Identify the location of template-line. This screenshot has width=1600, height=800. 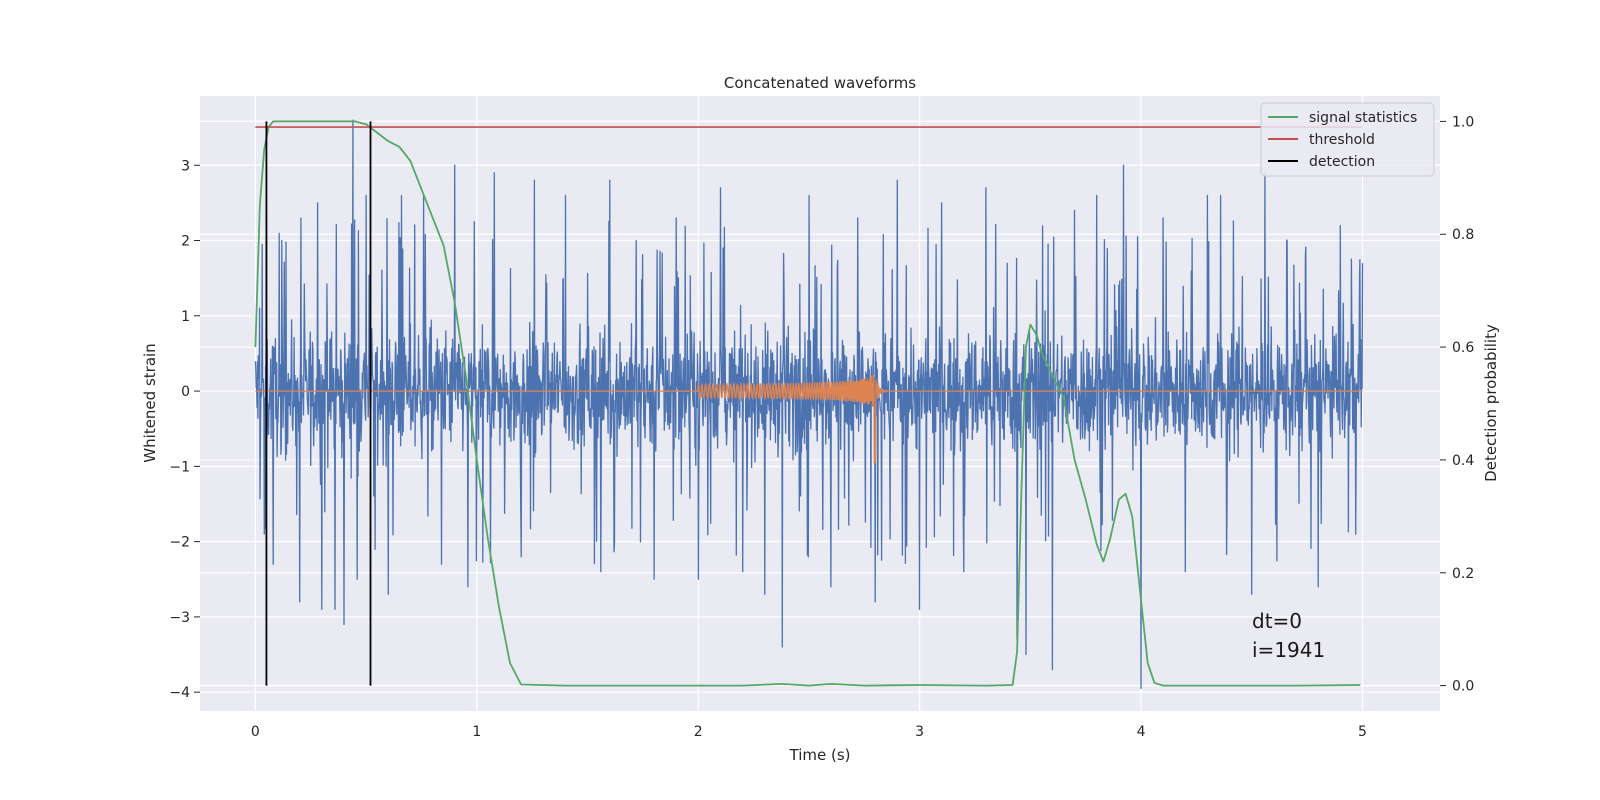
(809, 419).